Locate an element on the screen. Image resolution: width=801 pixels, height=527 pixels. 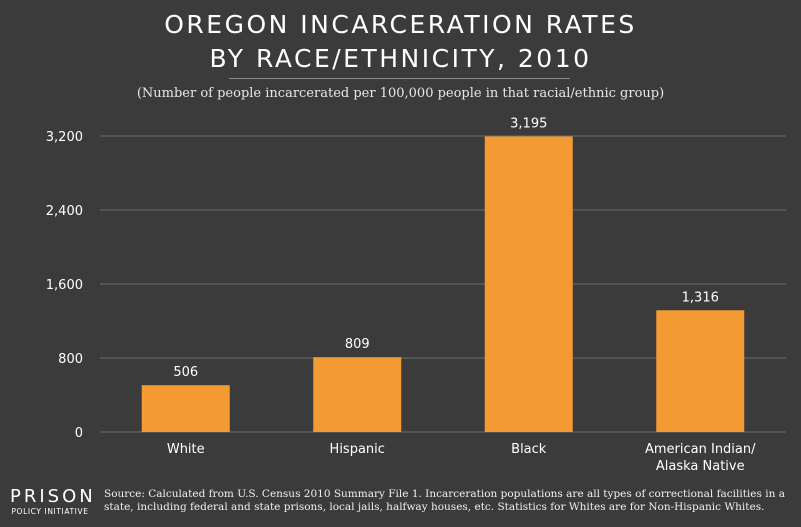
title-divider is located at coordinates (399, 78).